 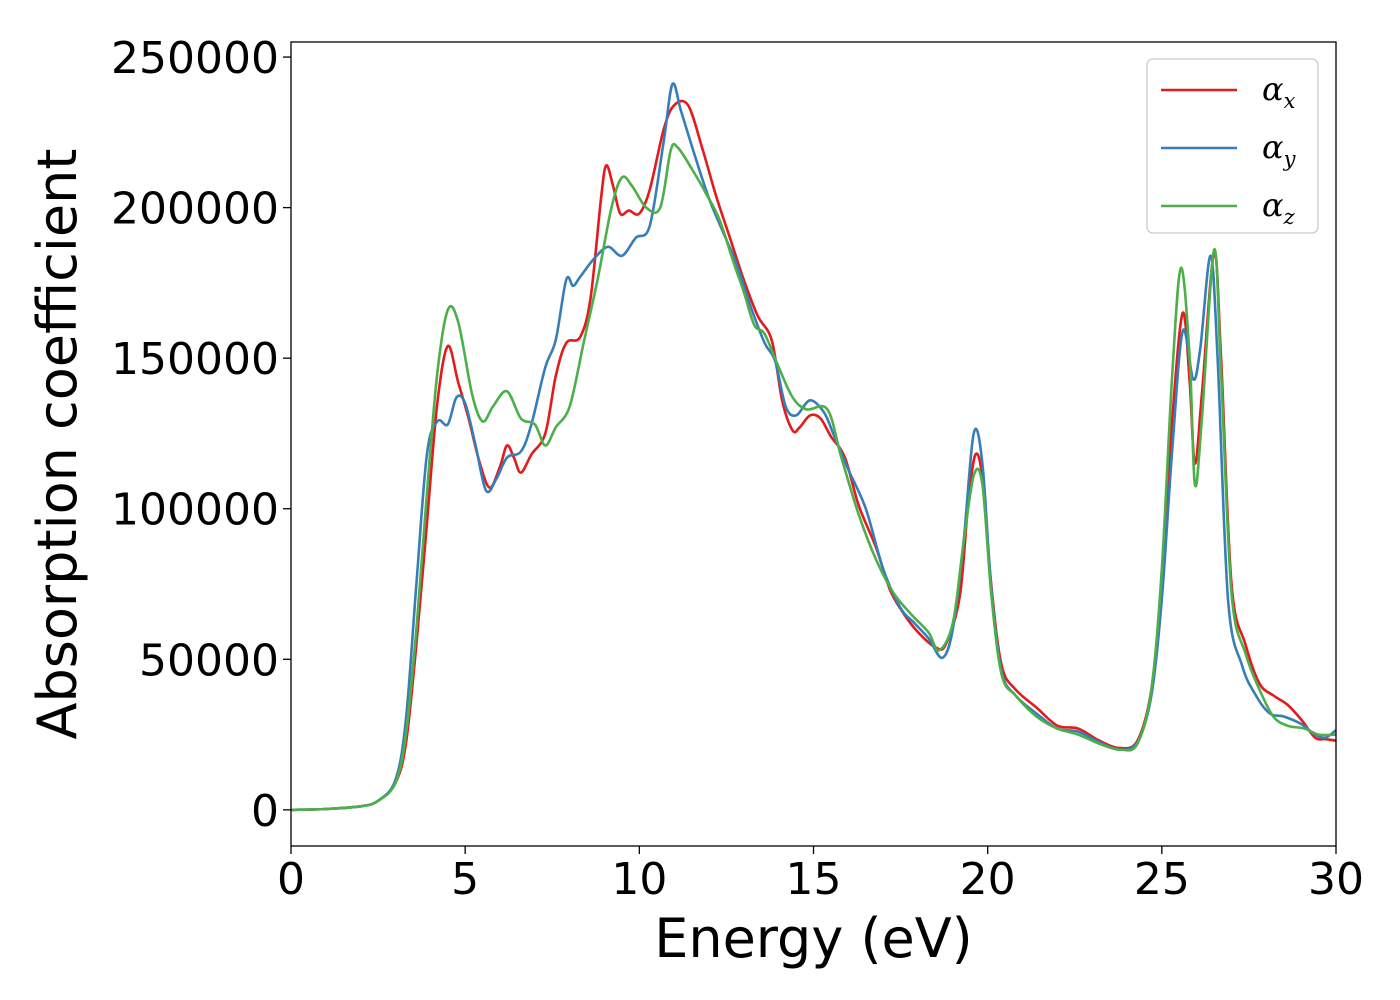 I want to click on x-tick-label: 25, so click(x=1162, y=879).